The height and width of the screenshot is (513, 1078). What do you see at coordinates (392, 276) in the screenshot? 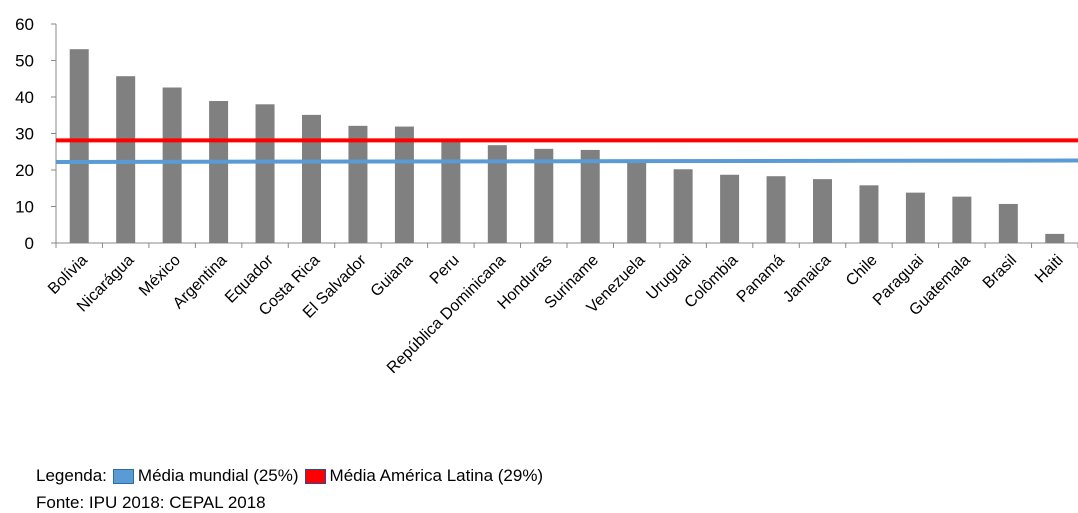
I see `category-label: Guiana` at bounding box center [392, 276].